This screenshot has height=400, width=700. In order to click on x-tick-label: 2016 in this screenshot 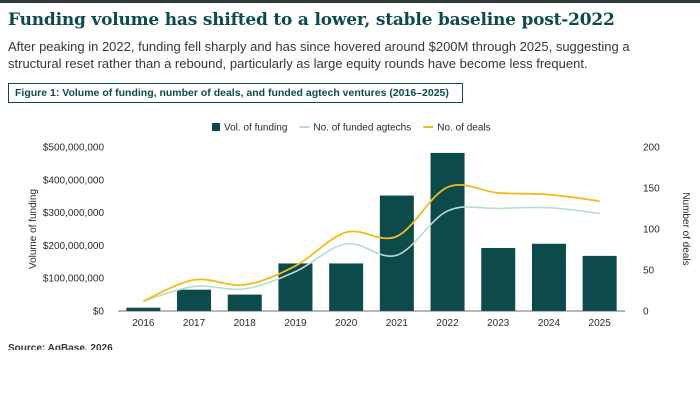, I will do `click(143, 323)`.